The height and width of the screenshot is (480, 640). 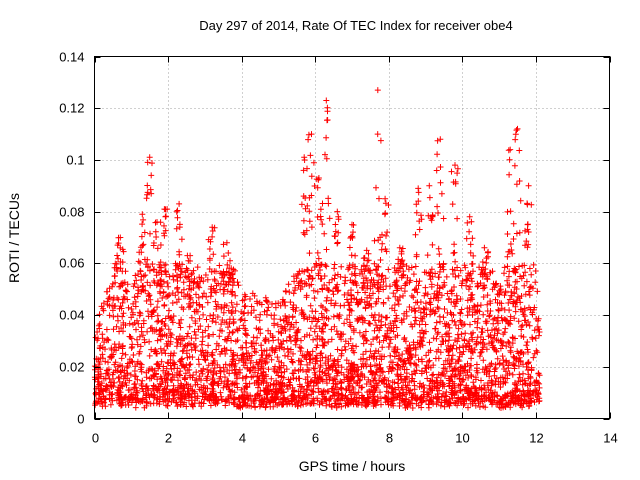 What do you see at coordinates (536, 438) in the screenshot?
I see `x-tick-label: 12` at bounding box center [536, 438].